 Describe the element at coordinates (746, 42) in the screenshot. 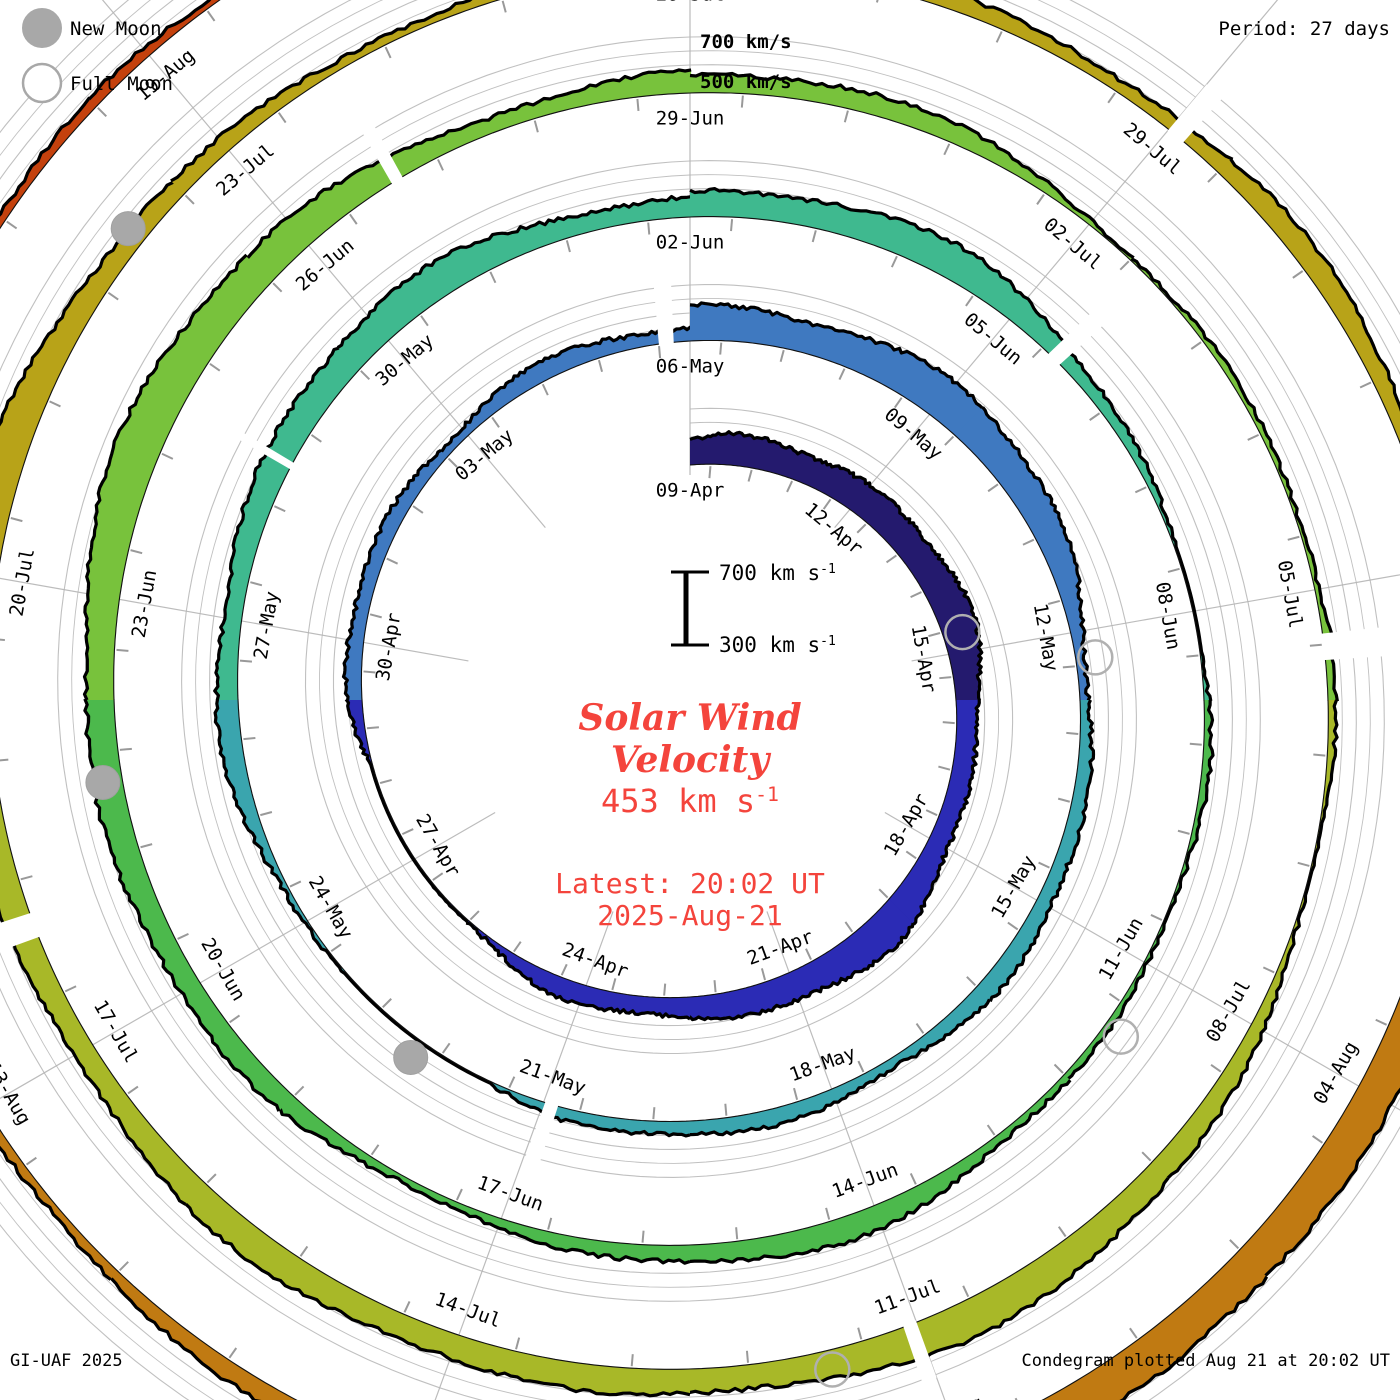

I see `radial-label-700: 700 km/s` at that location.